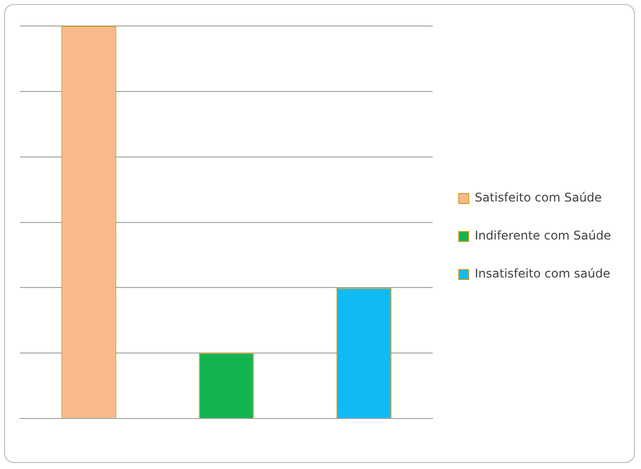 The width and height of the screenshot is (641, 469). I want to click on legend-label: Satisfeito com Saúde, so click(538, 197).